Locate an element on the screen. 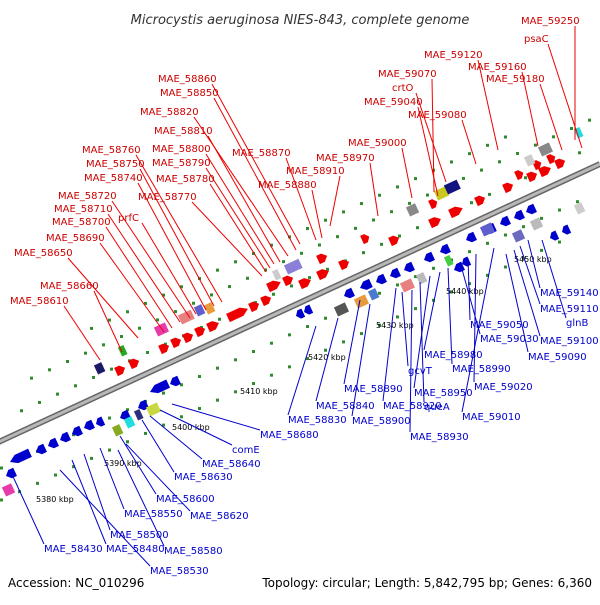 The height and width of the screenshot is (605, 600). forward-gene-label: MAE_59120 is located at coordinates (453, 55).